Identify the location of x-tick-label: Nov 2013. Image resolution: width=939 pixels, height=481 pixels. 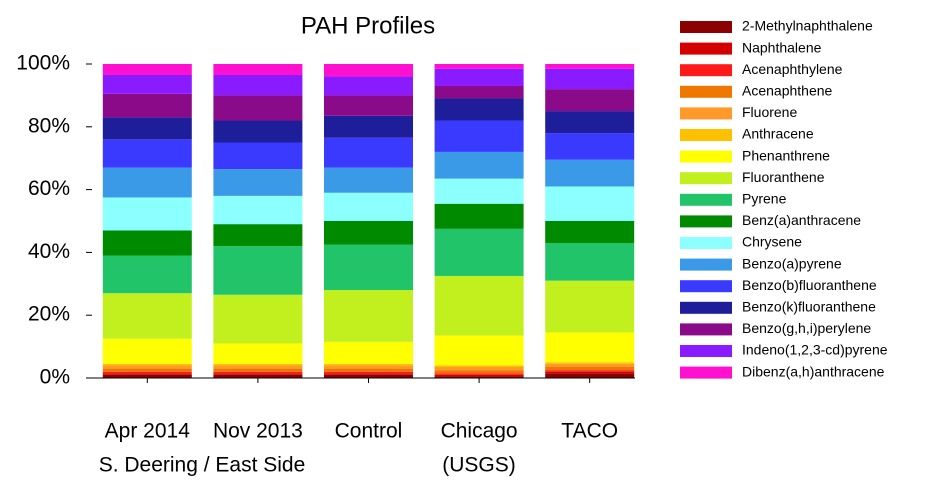
(258, 431).